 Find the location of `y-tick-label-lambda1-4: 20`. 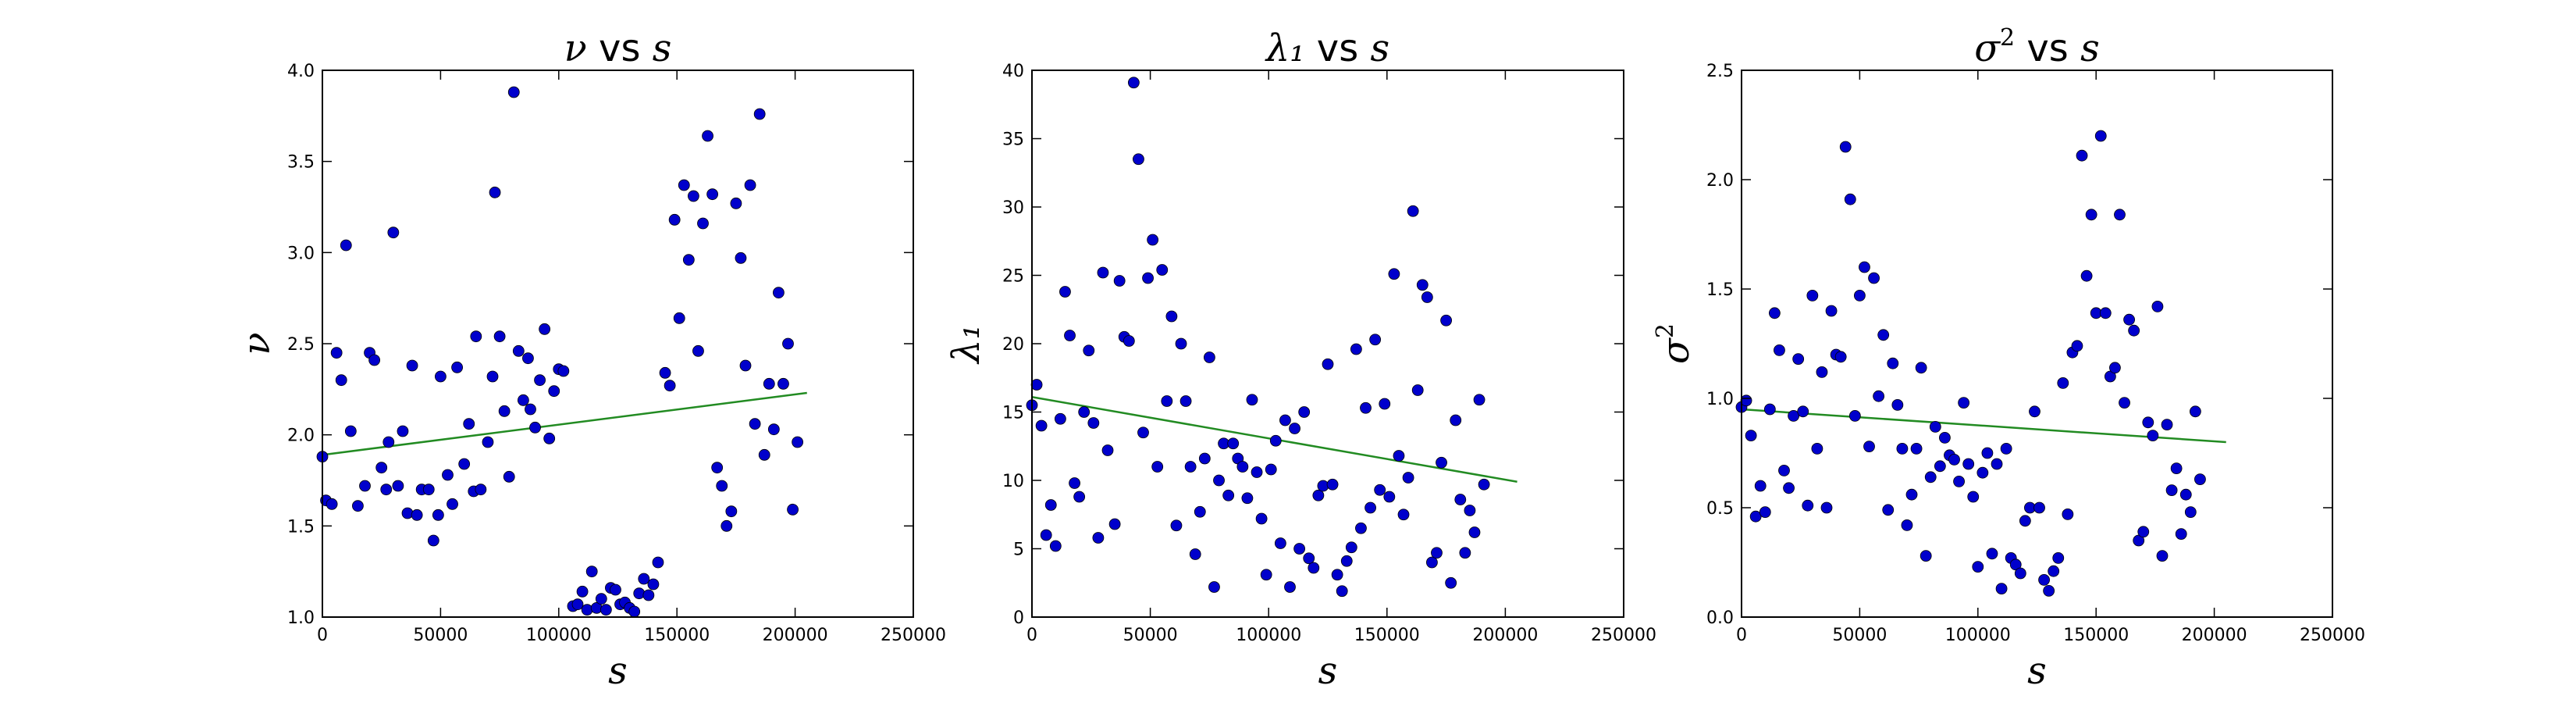

y-tick-label-lambda1-4: 20 is located at coordinates (1013, 345).